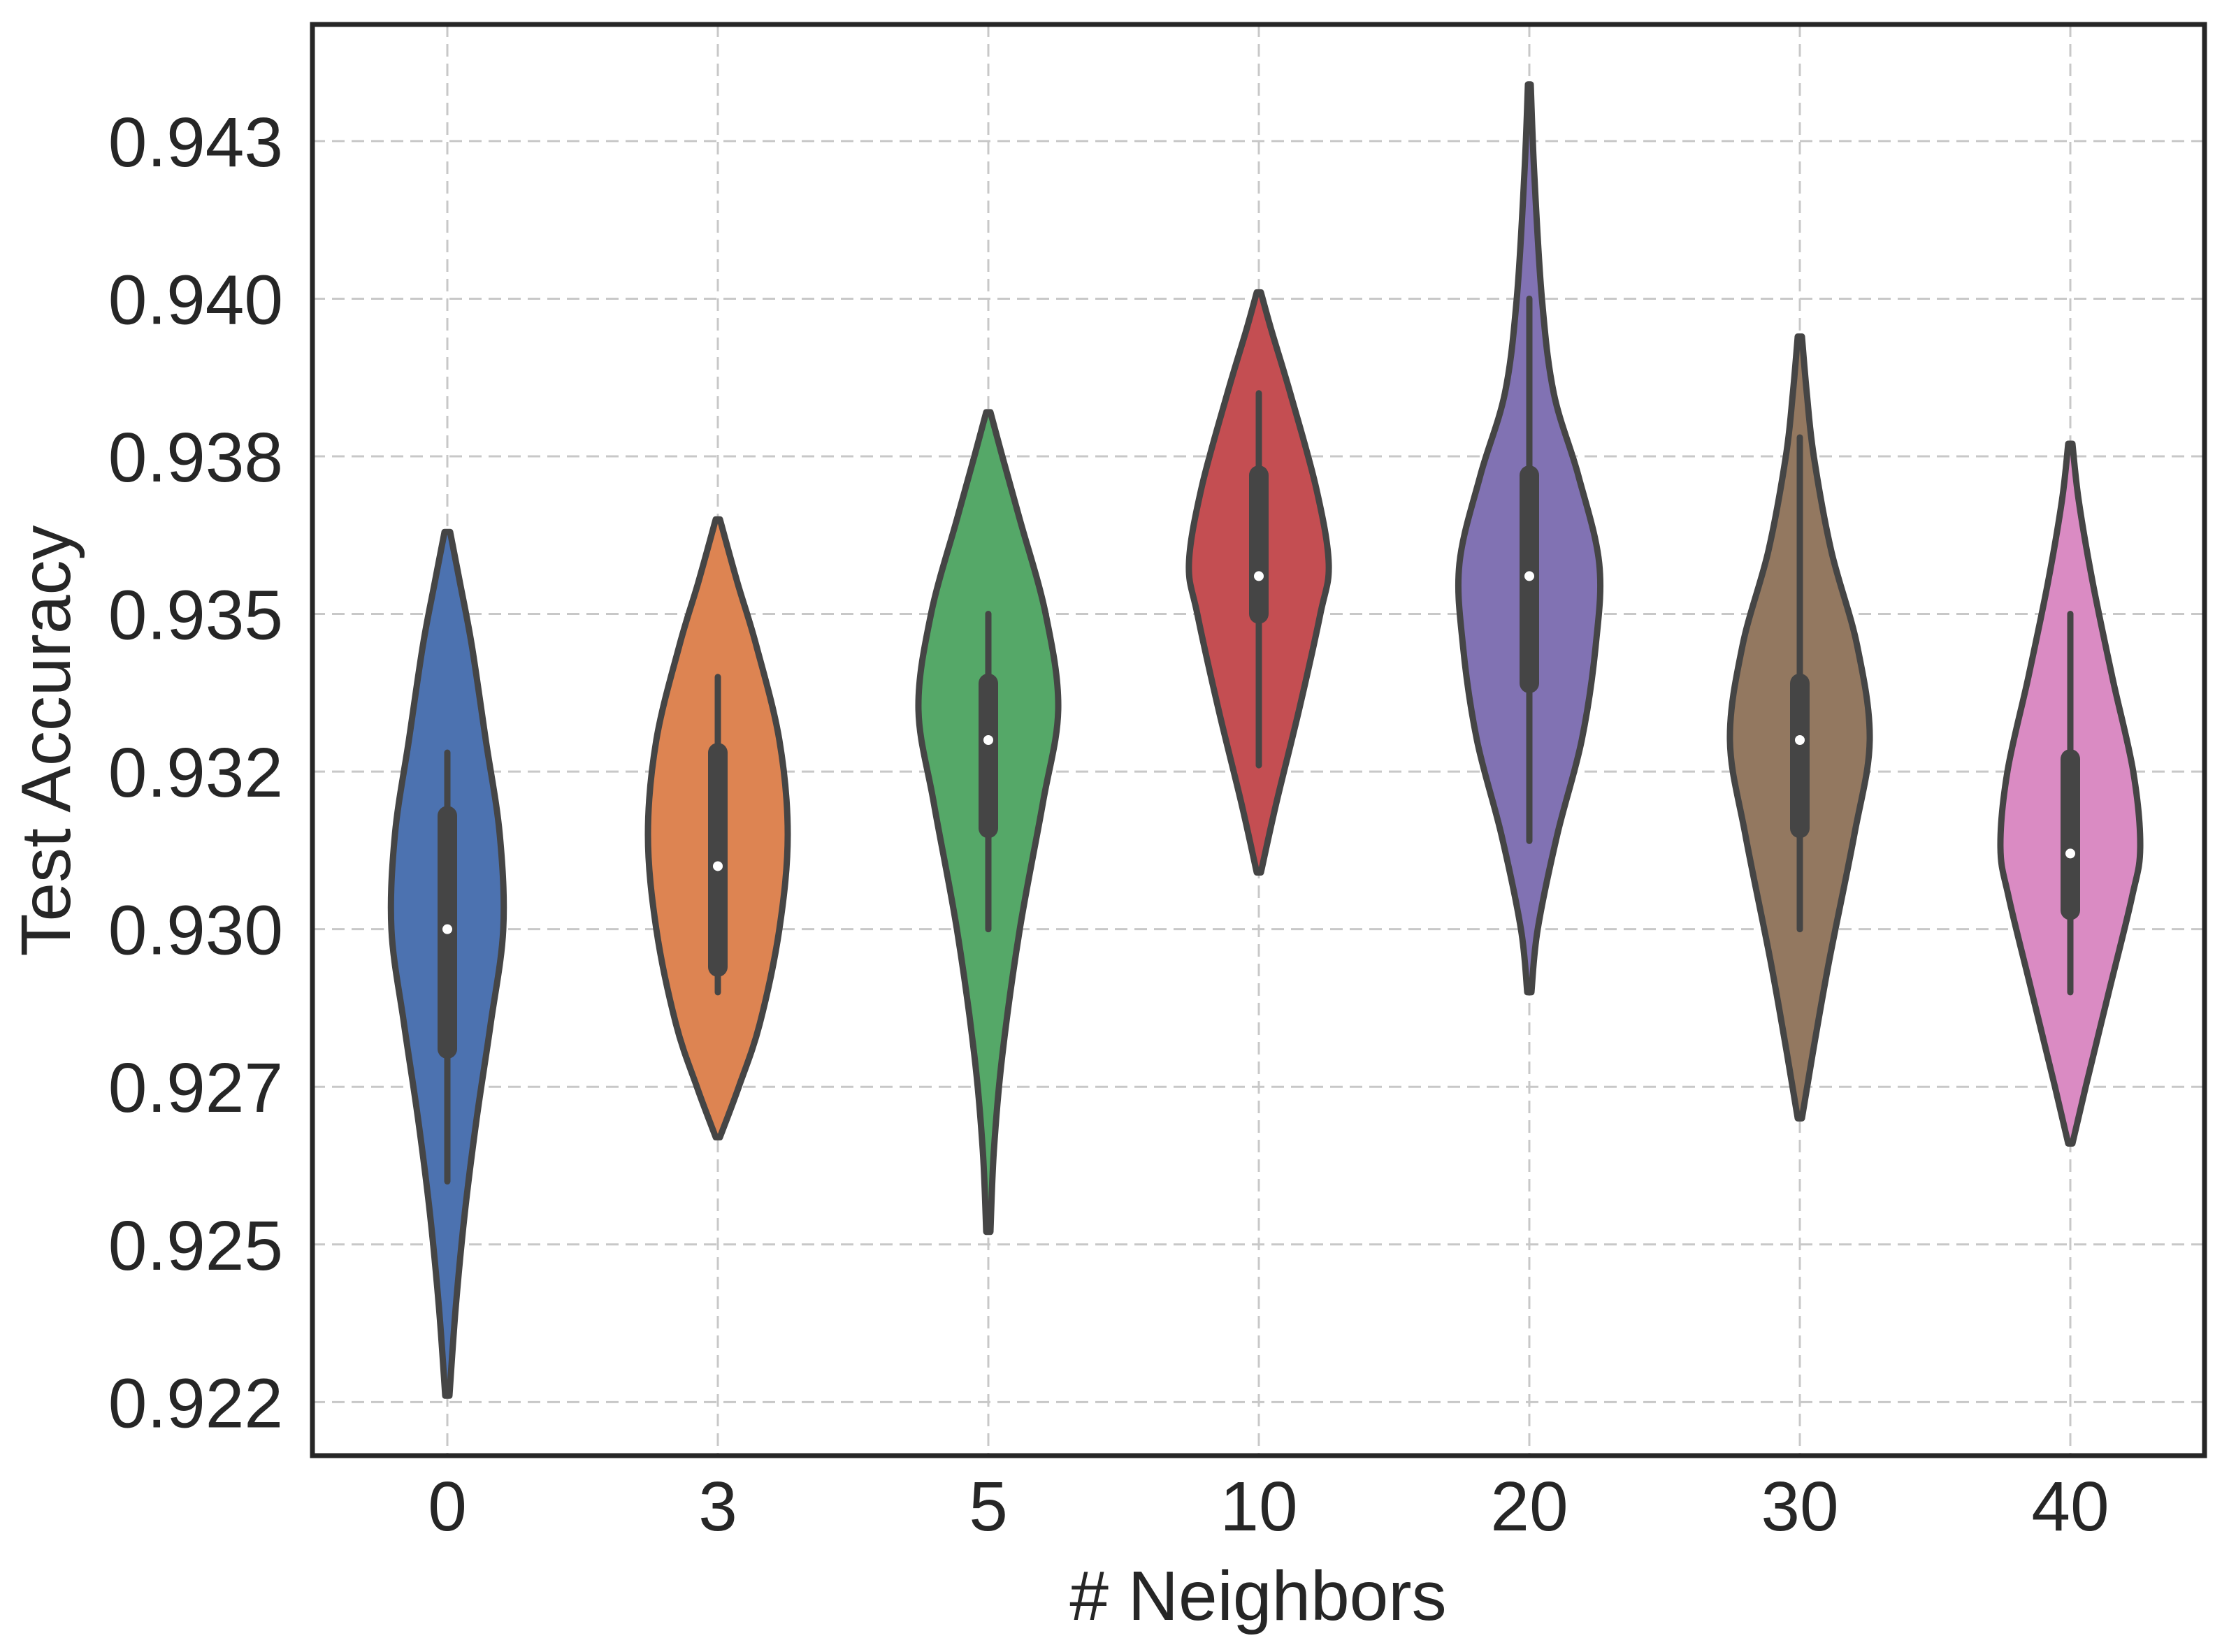 The image size is (2222, 1652). I want to click on x-tick-label: 5, so click(988, 1507).